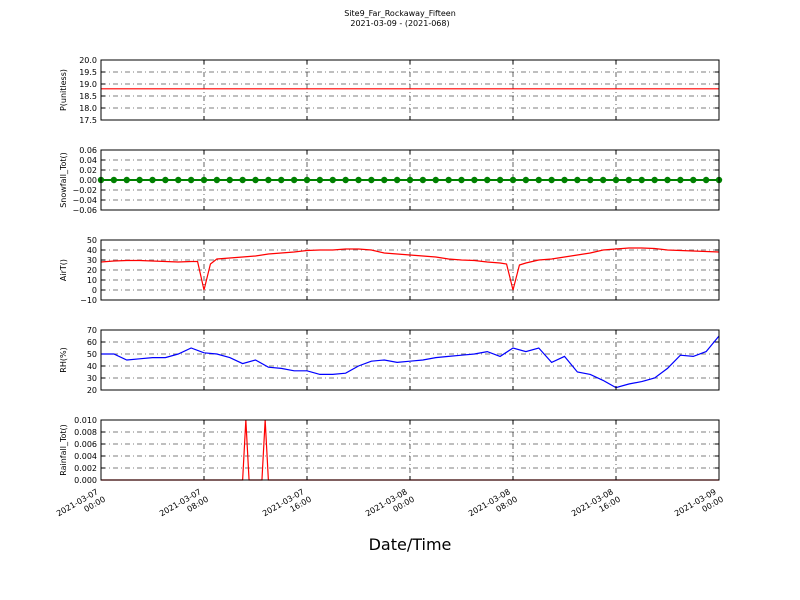  I want to click on y-tick-label: −0.02, so click(84, 190).